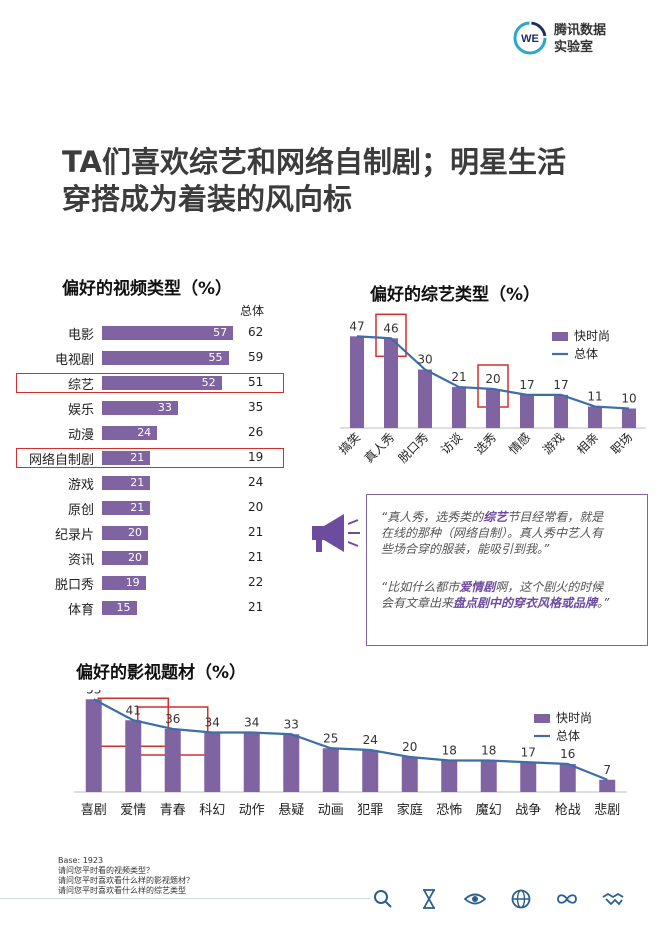 The width and height of the screenshot is (660, 932). What do you see at coordinates (330, 738) in the screenshot?
I see `data-label: 25` at bounding box center [330, 738].